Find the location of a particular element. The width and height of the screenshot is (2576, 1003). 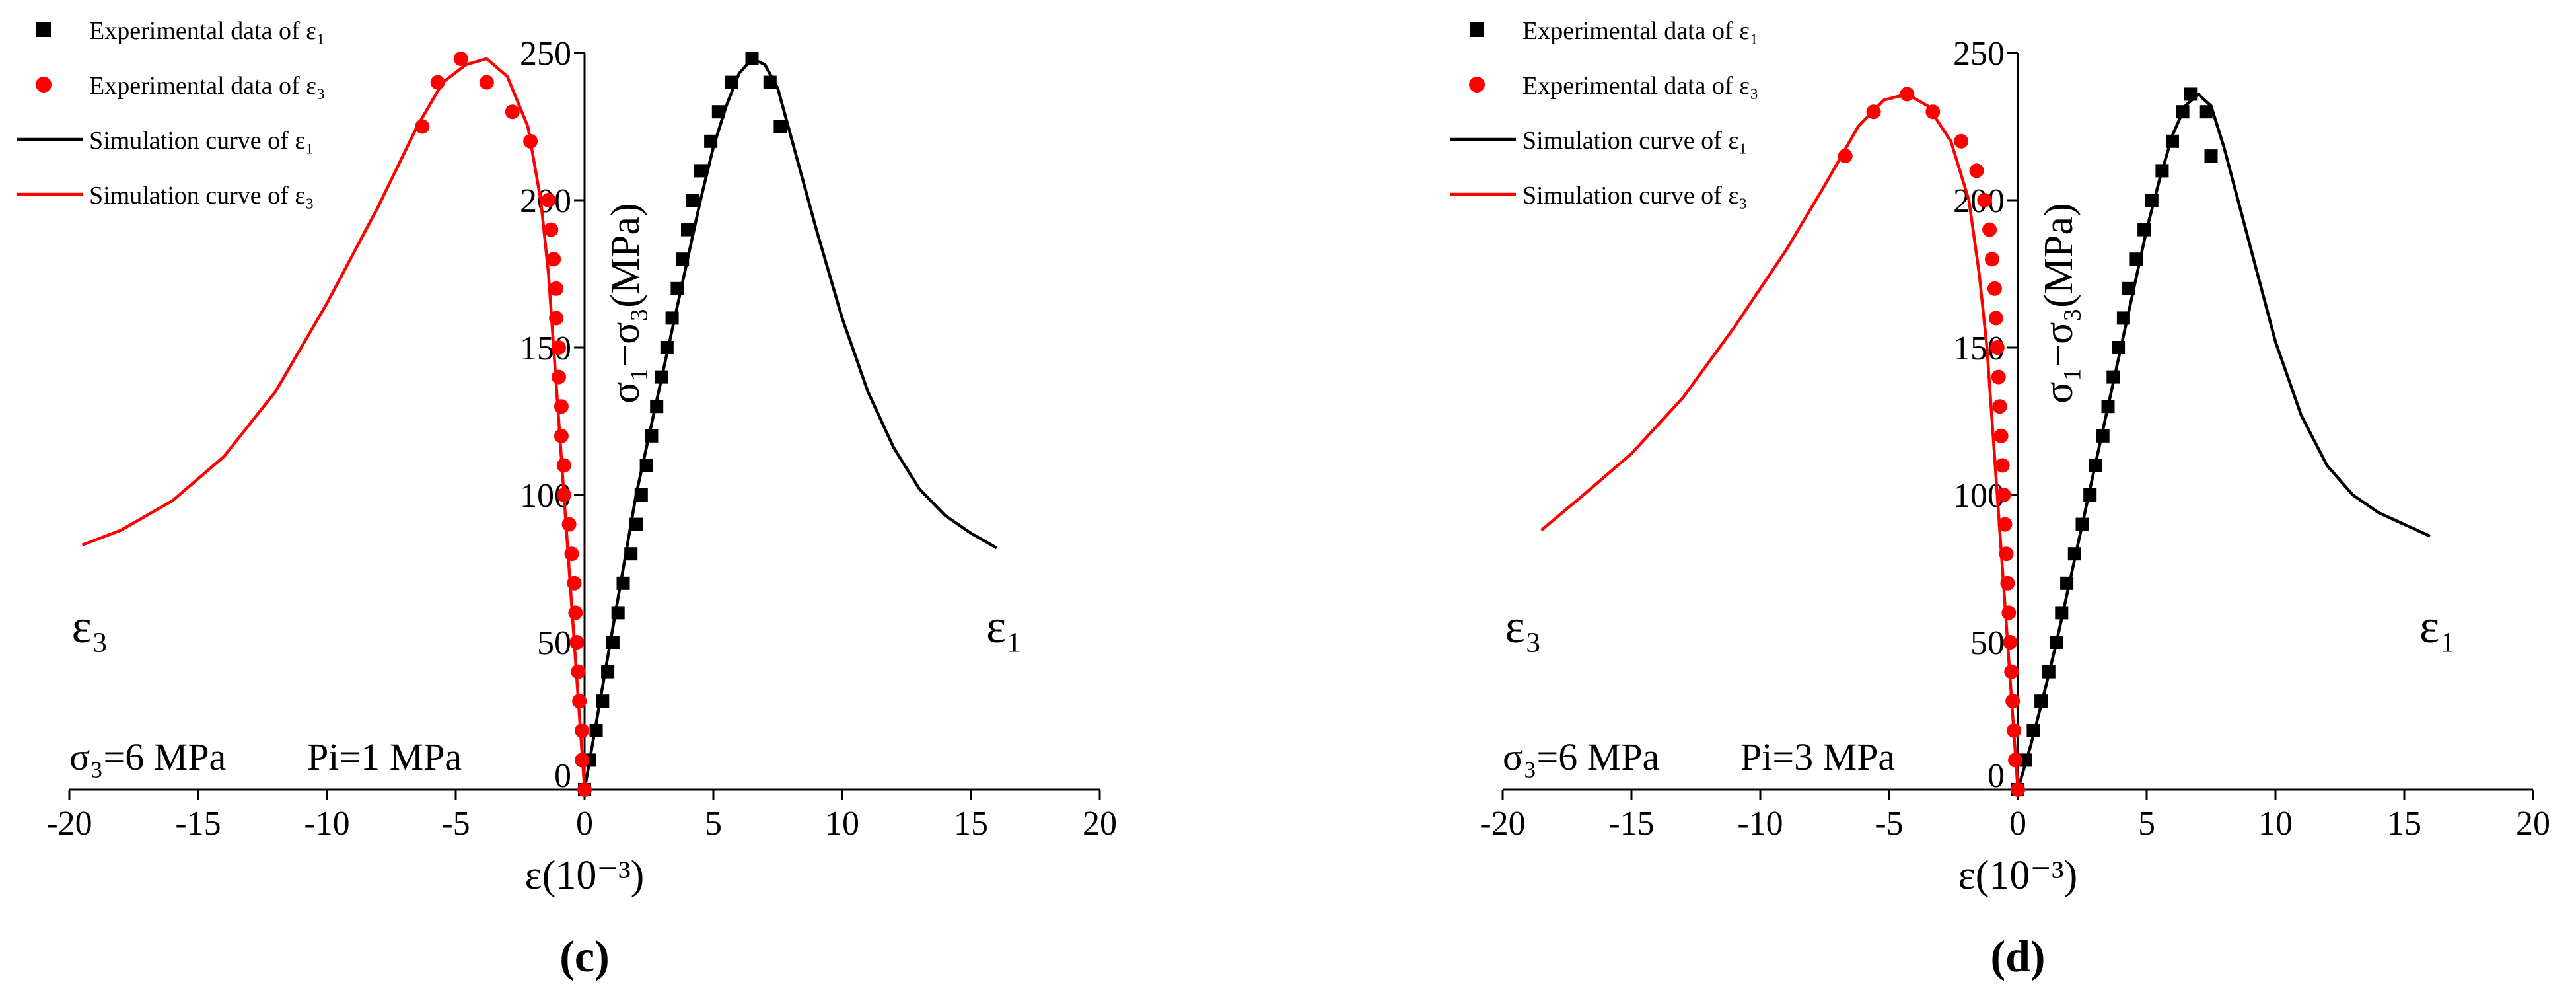

x-tick-label: 5 is located at coordinates (713, 823).